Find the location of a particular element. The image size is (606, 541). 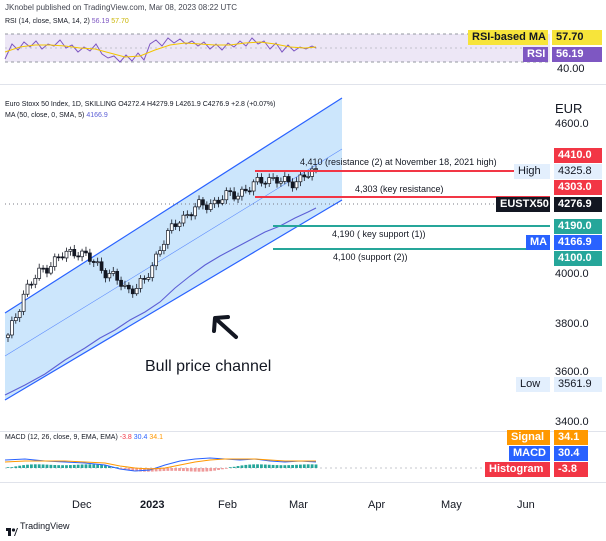

macd-histogram is located at coordinates (162, 468).